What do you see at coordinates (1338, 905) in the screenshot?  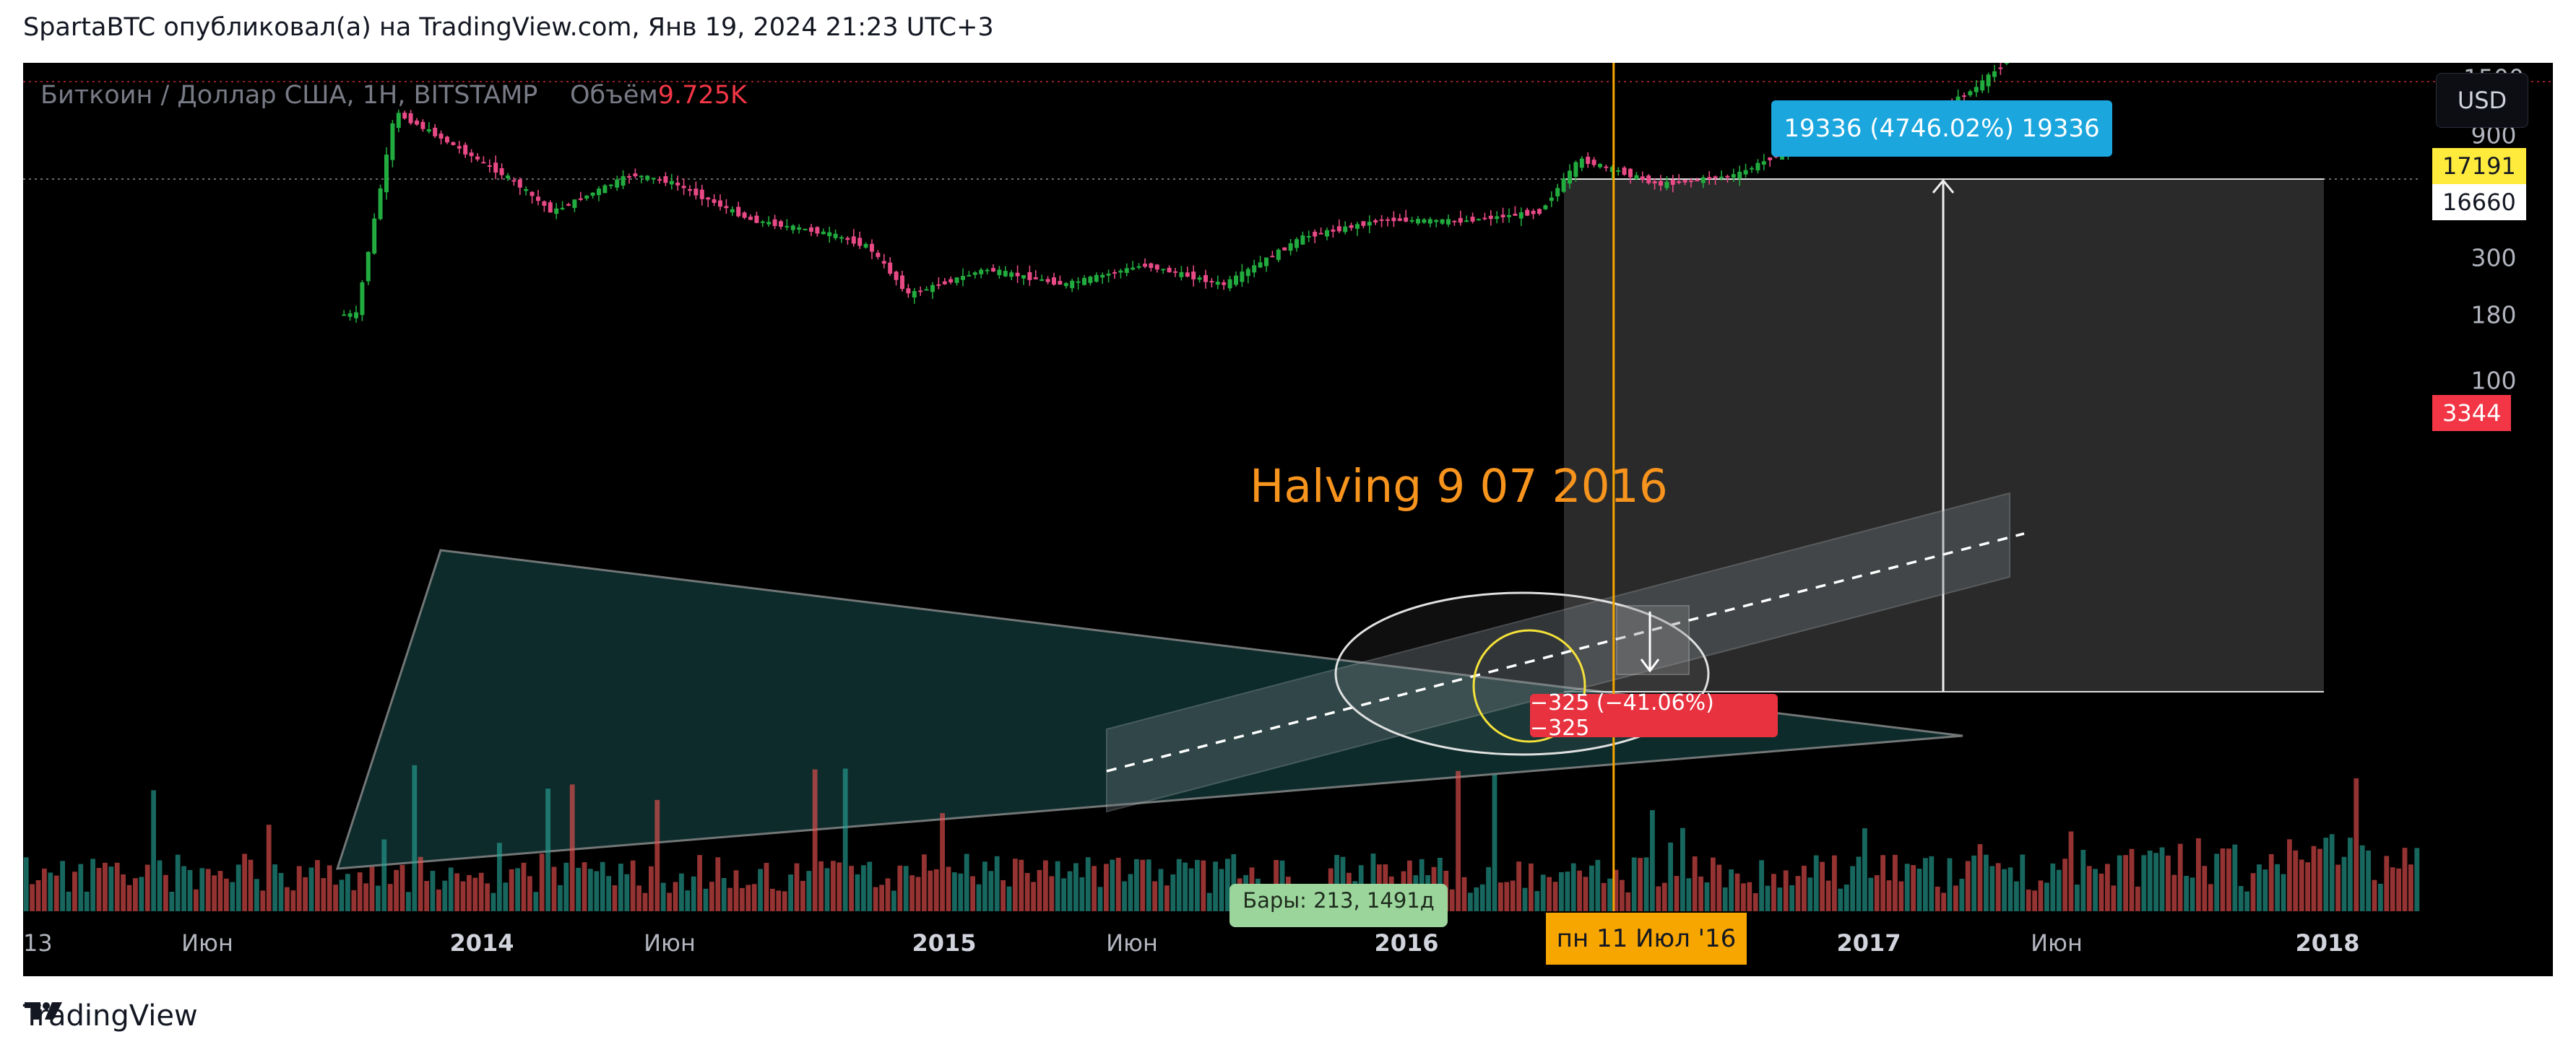 I see `bars-count-label: Бары: 213, 1491д` at bounding box center [1338, 905].